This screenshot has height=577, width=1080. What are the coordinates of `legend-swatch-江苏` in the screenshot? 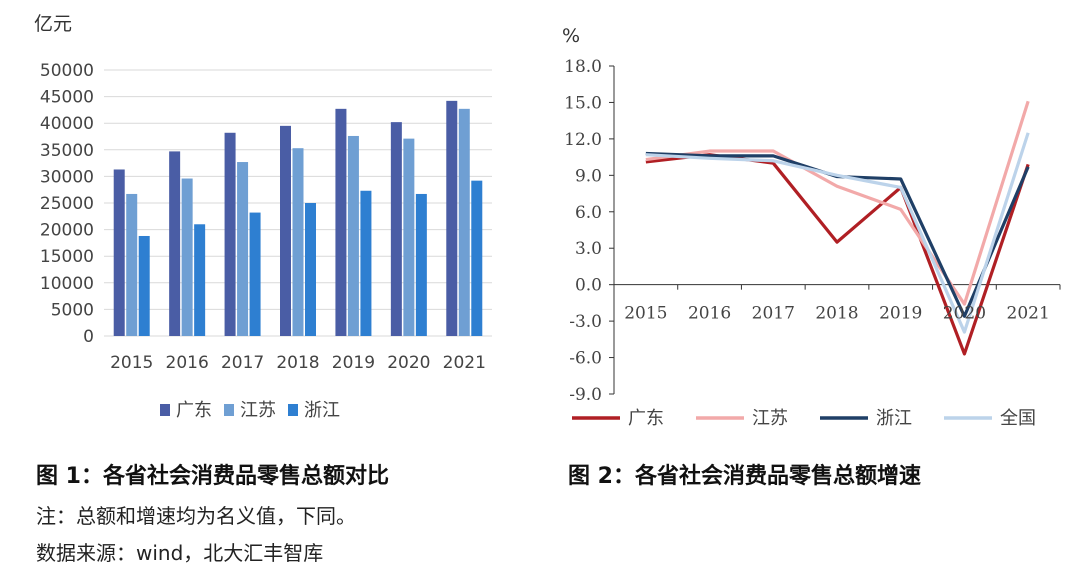 It's located at (229, 410).